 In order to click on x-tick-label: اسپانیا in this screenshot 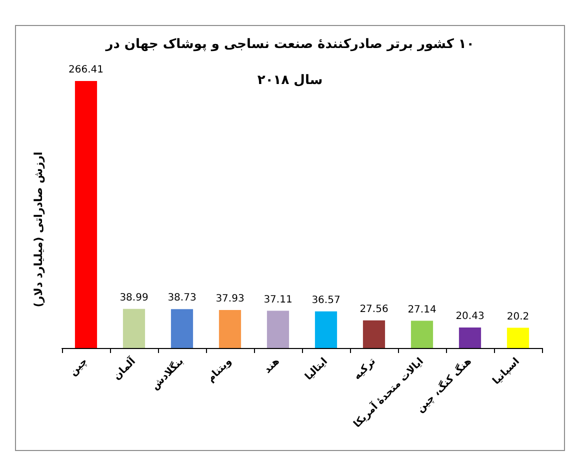, I will do `click(506, 371)`.